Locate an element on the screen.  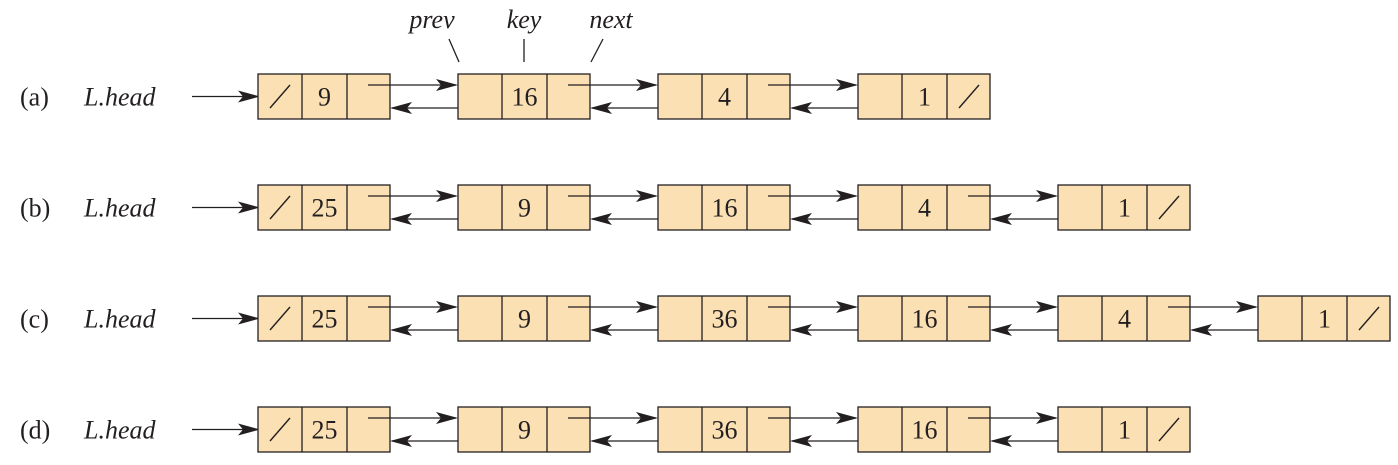
key-field-label: key is located at coordinates (524, 19).